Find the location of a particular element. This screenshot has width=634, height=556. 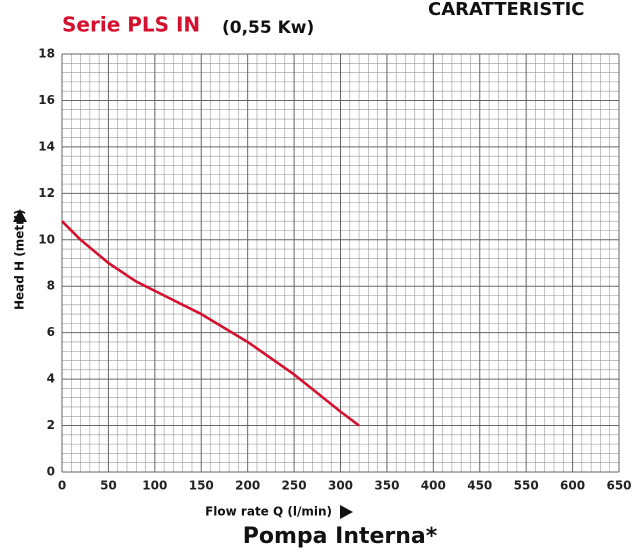

x-tick-label: 250 is located at coordinates (294, 486).